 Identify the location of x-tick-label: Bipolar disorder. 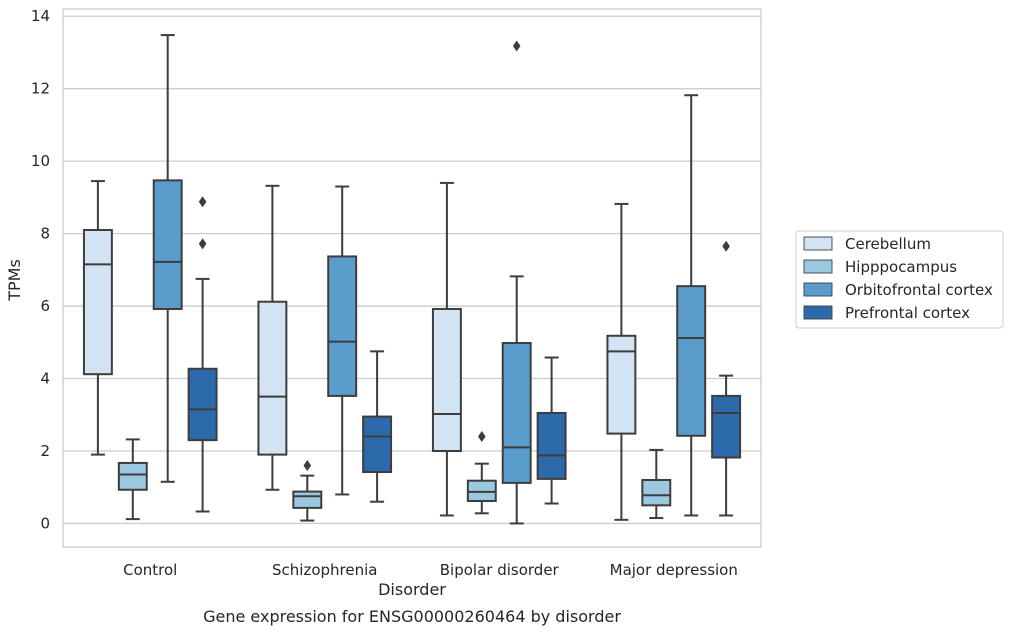
(500, 570).